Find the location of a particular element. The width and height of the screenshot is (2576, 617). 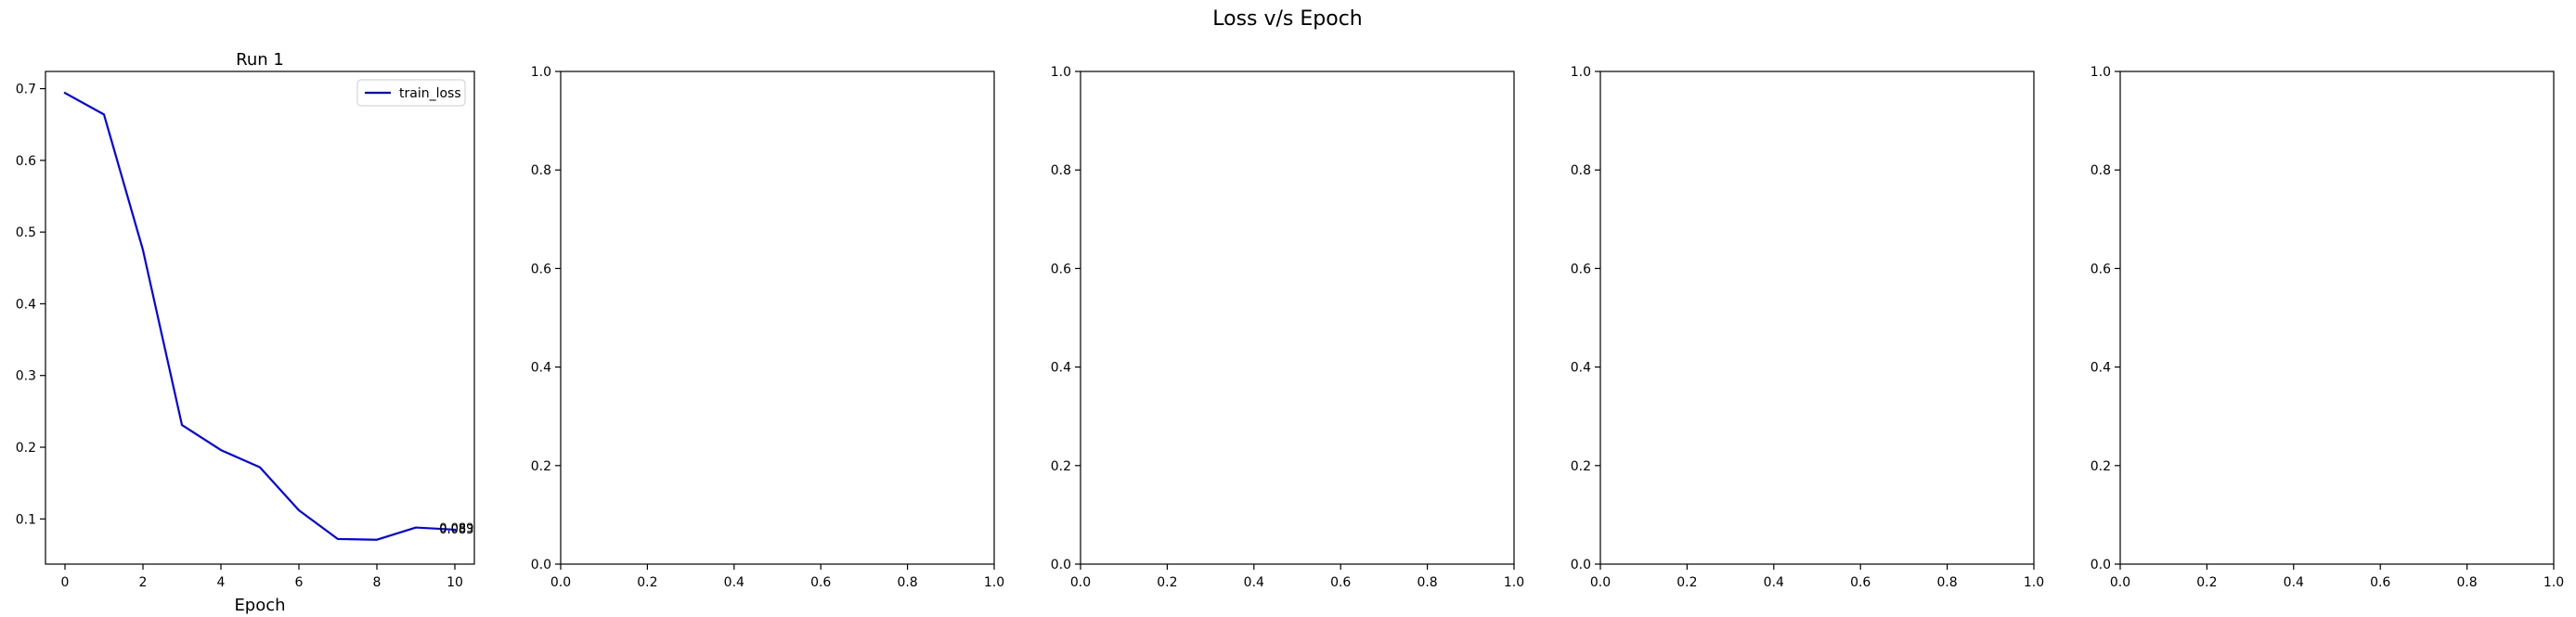

x-tick-label: 6 is located at coordinates (299, 582).